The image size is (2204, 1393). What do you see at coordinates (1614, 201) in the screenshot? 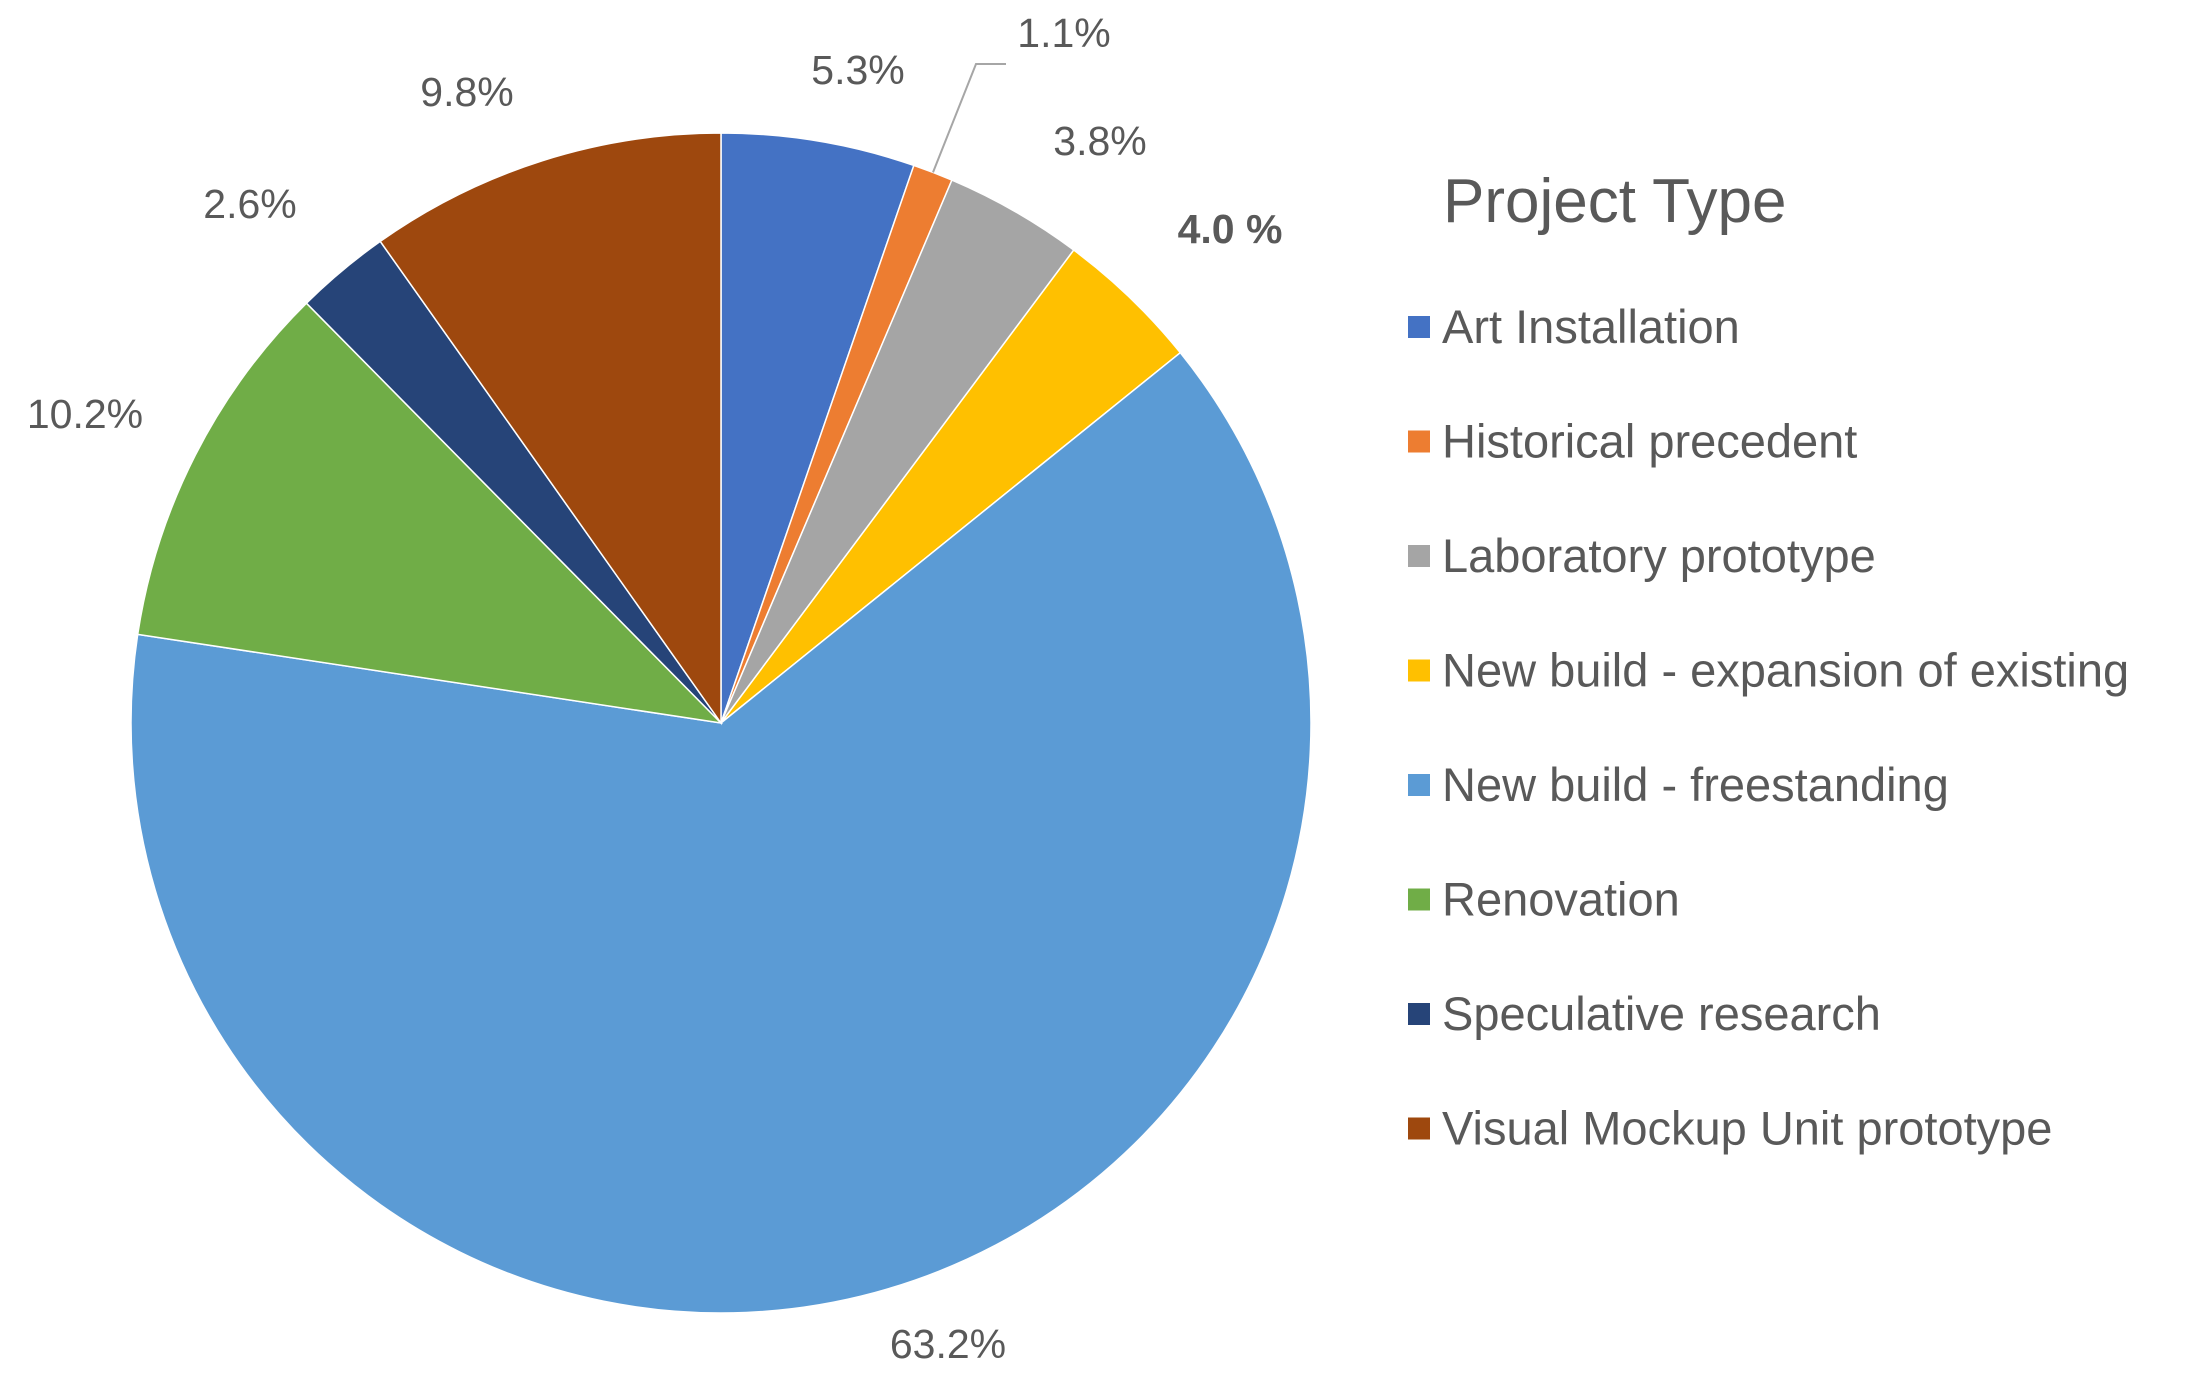
I see `legend-title: Project Type` at bounding box center [1614, 201].